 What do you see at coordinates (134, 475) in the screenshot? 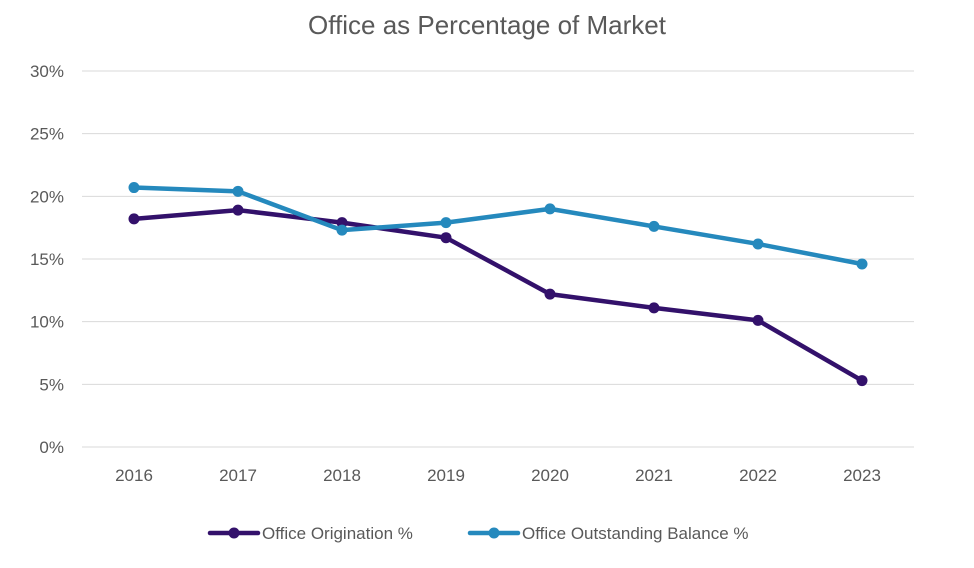
I see `x-tick-label: 2016` at bounding box center [134, 475].